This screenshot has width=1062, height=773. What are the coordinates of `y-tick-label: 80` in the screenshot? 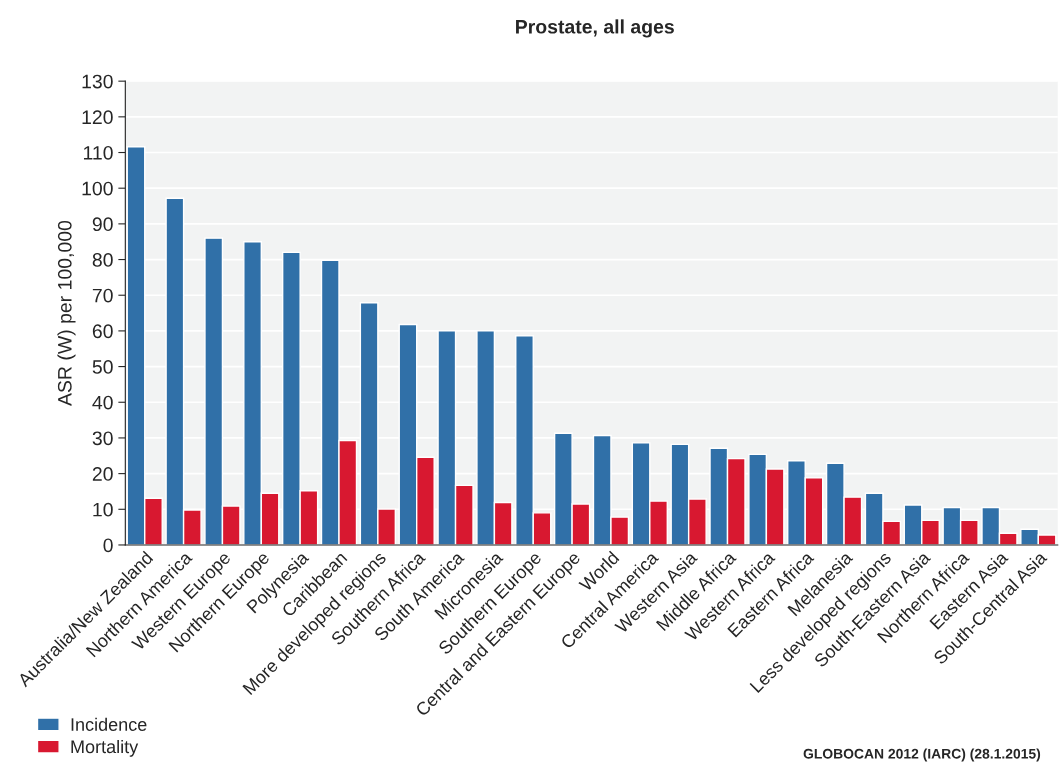 It's located at (102, 260).